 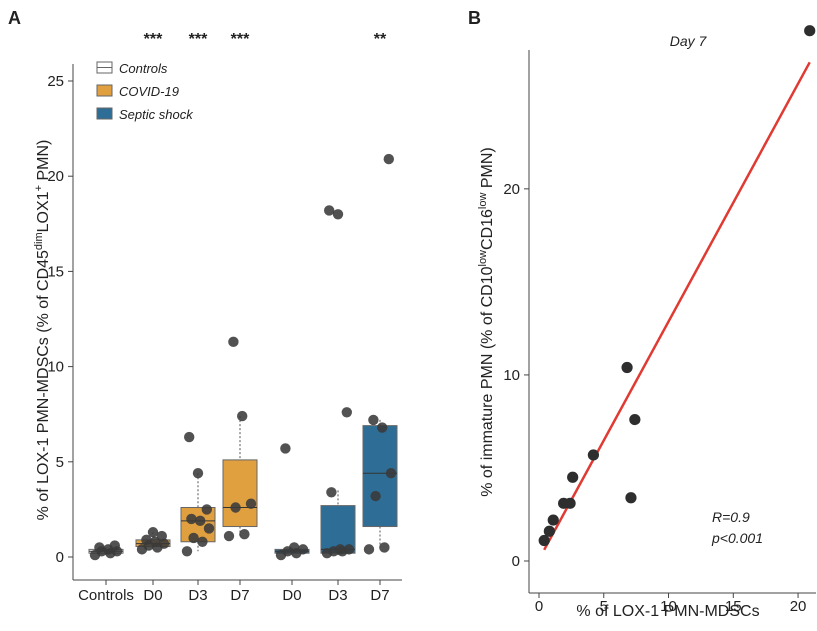 What do you see at coordinates (149, 91) in the screenshot?
I see `legend-label-covid: COVID-19` at bounding box center [149, 91].